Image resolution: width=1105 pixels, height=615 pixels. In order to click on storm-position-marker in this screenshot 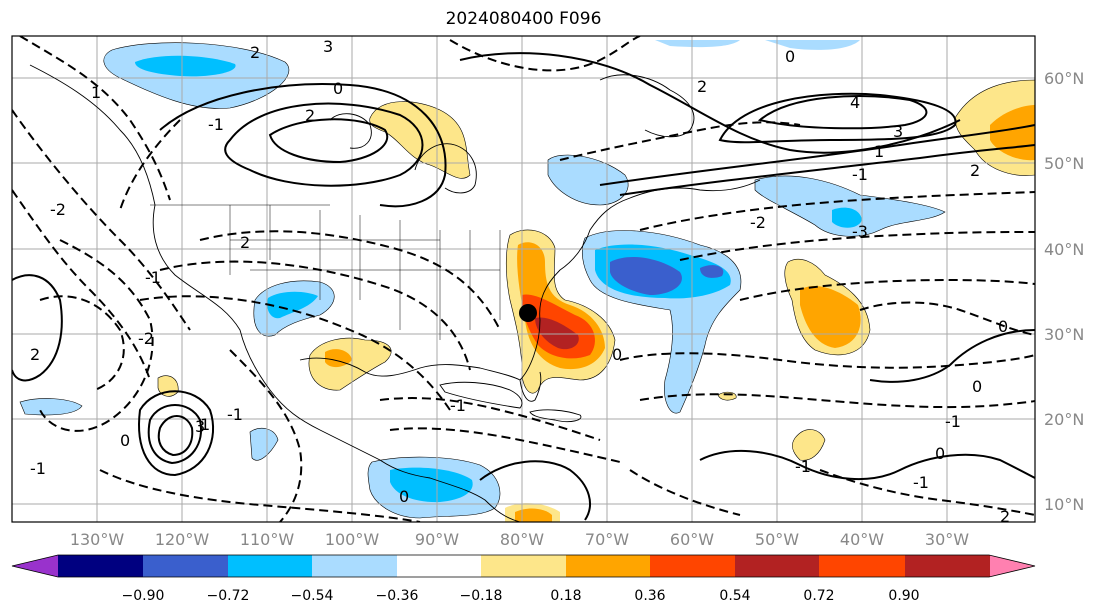, I will do `click(528, 313)`.